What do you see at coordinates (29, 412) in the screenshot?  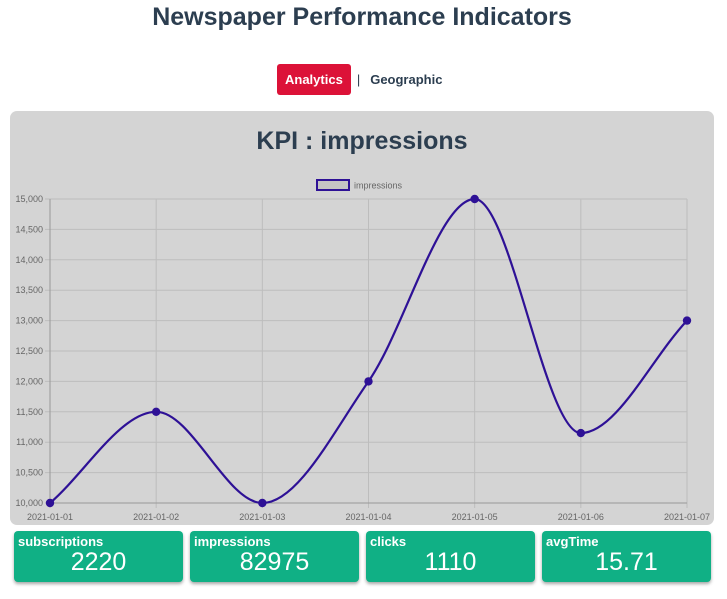 I see `y-tick-label: 11,500` at bounding box center [29, 412].